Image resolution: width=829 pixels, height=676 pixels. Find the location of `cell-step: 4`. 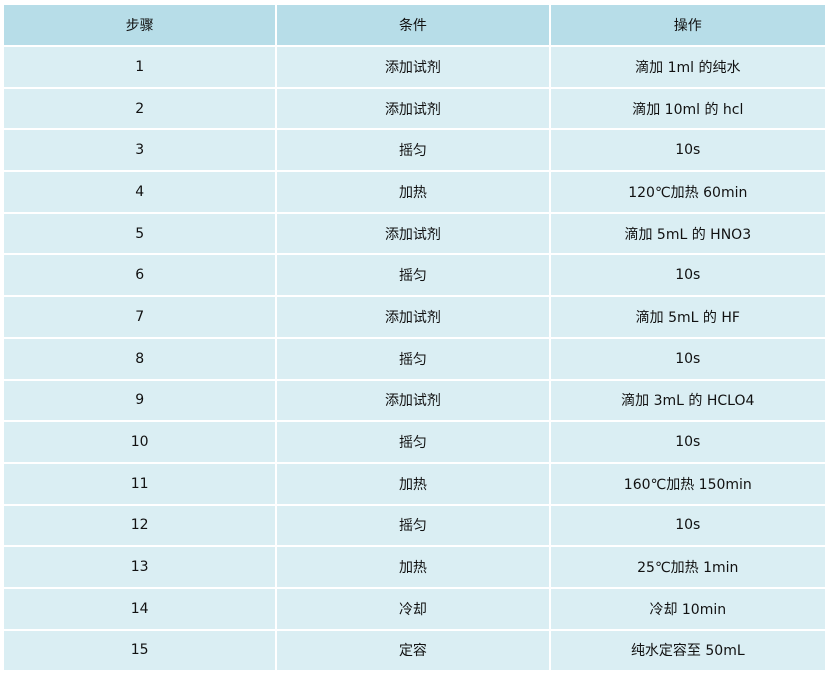

cell-step: 4 is located at coordinates (139, 192).